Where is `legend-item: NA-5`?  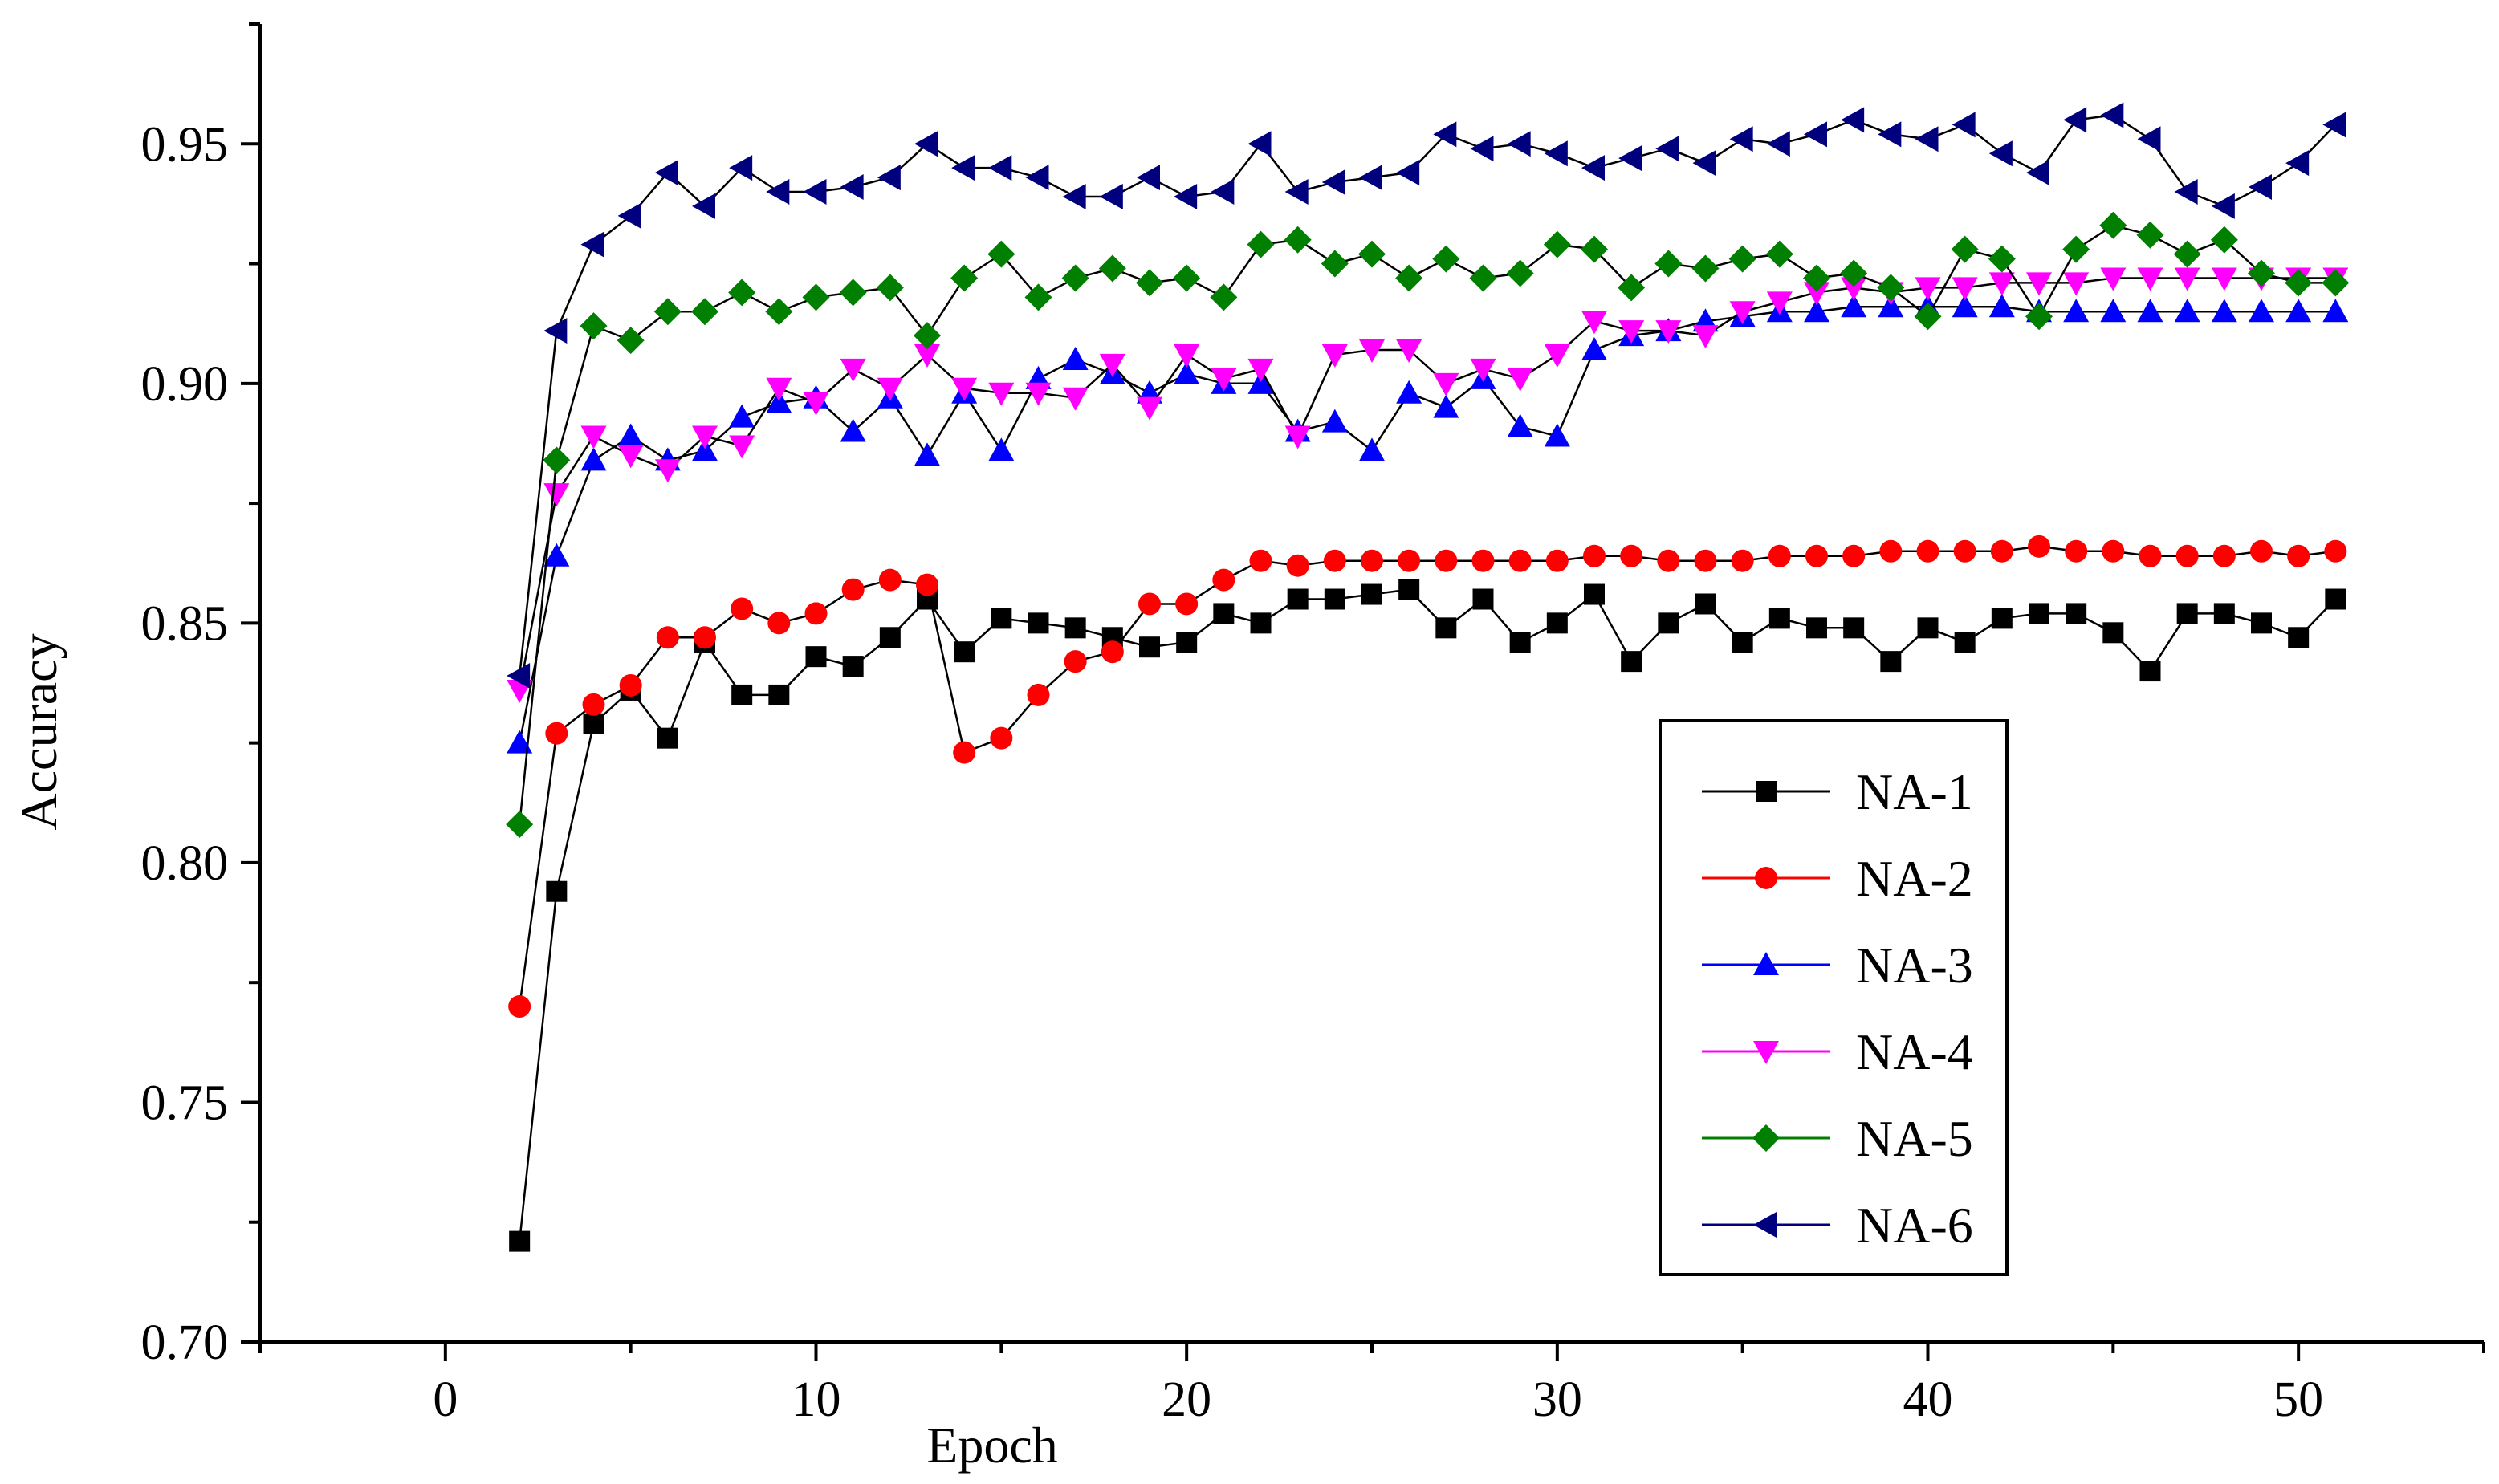 legend-item: NA-5 is located at coordinates (1837, 1138).